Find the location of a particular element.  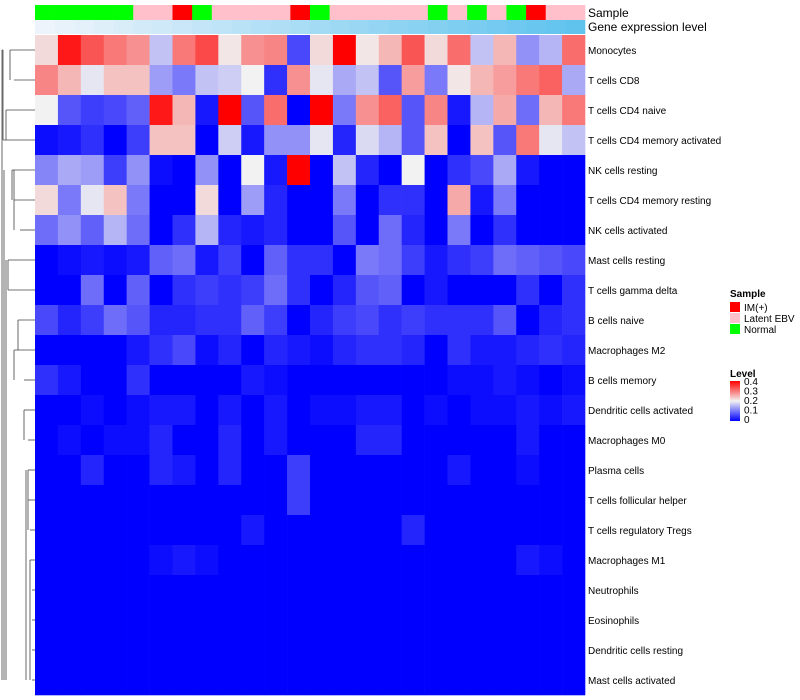

row-label: NK cells resting is located at coordinates (622, 171).